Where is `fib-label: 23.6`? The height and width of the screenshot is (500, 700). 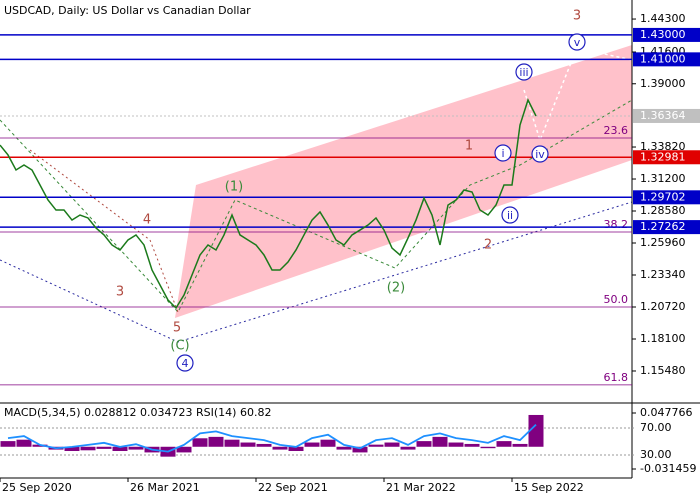 fib-label: 23.6 is located at coordinates (616, 130).